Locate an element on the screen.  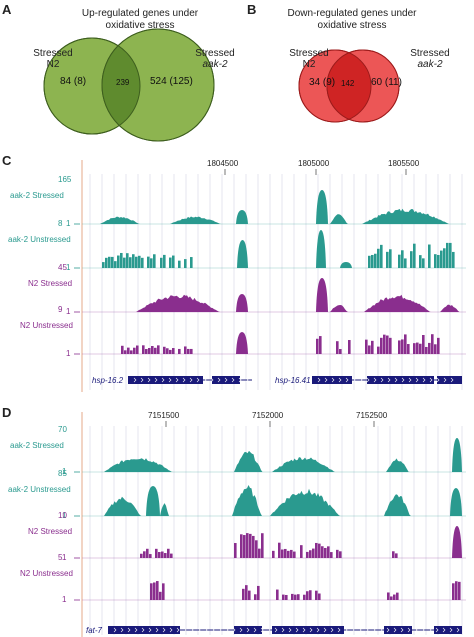
panel-d-letter: D is located at coordinates (7, 412).